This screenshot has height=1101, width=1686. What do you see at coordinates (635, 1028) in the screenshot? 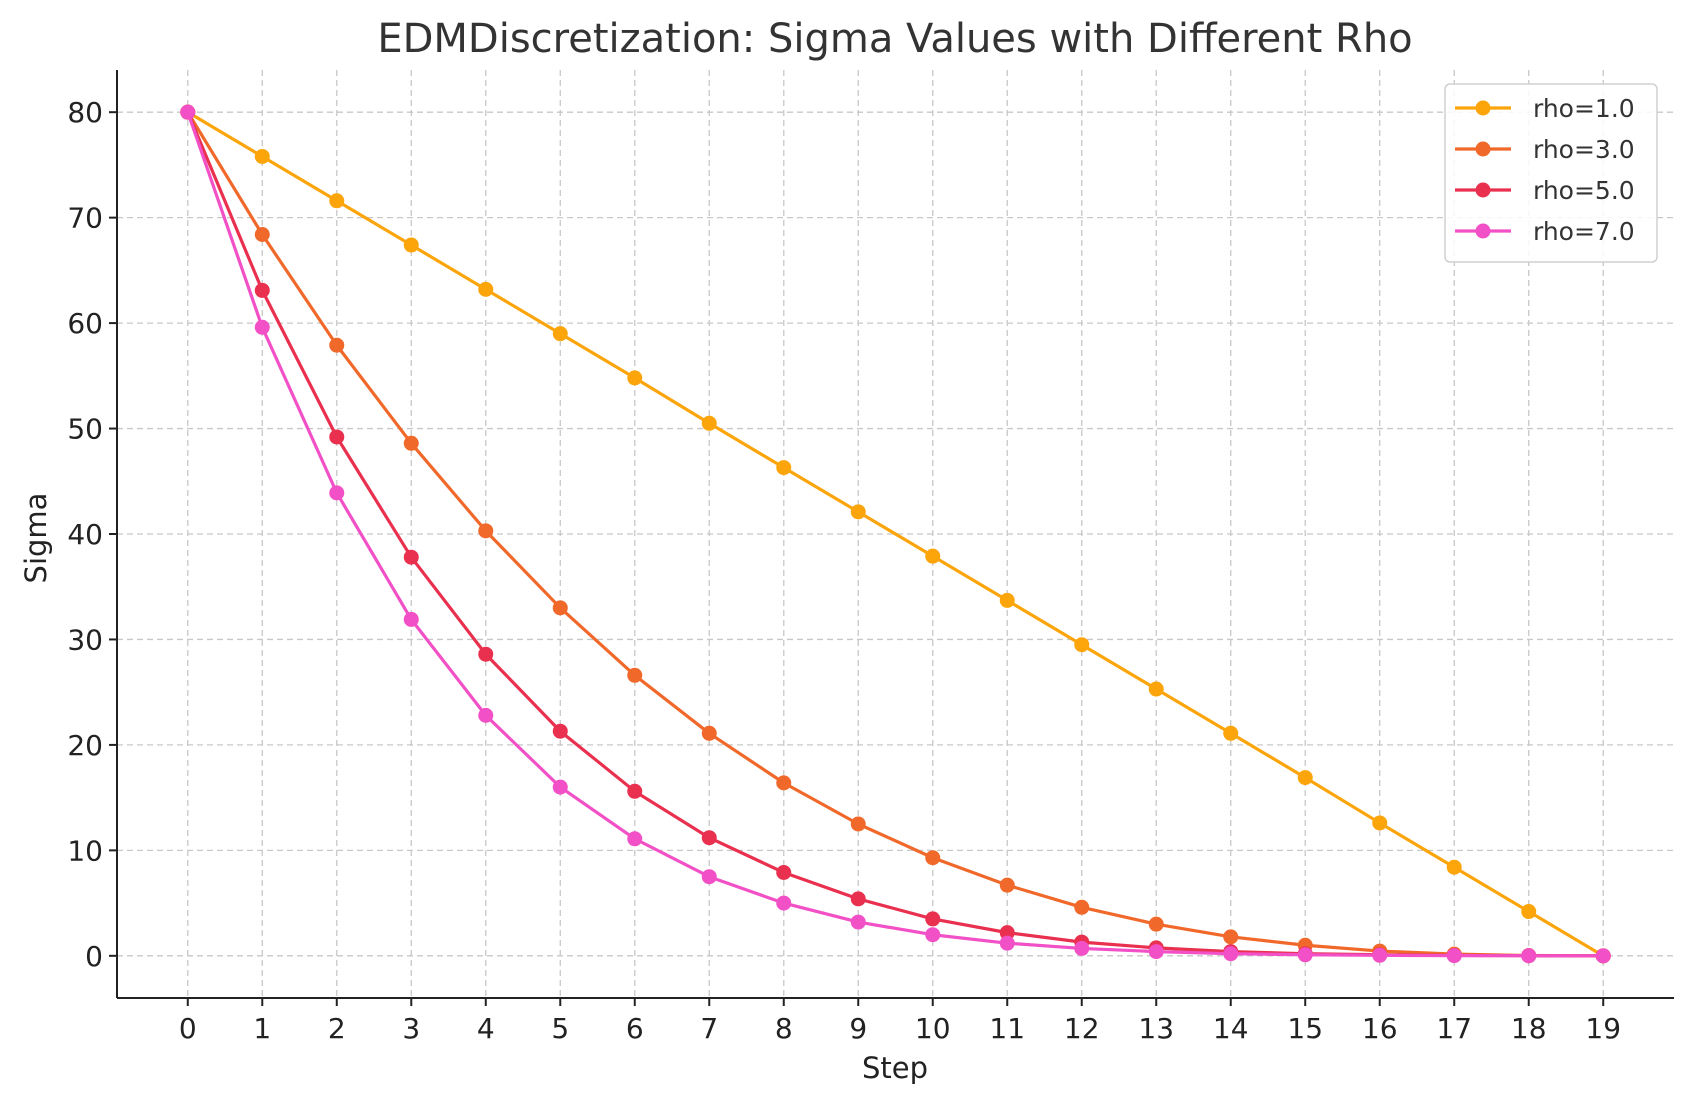
I see `x-tick-label: 6` at bounding box center [635, 1028].